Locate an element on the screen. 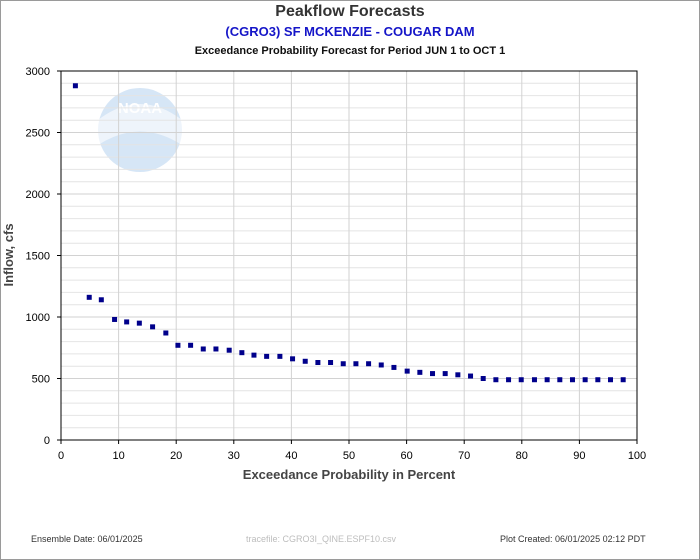  noaa-logo-text: NOAA is located at coordinates (140, 108).